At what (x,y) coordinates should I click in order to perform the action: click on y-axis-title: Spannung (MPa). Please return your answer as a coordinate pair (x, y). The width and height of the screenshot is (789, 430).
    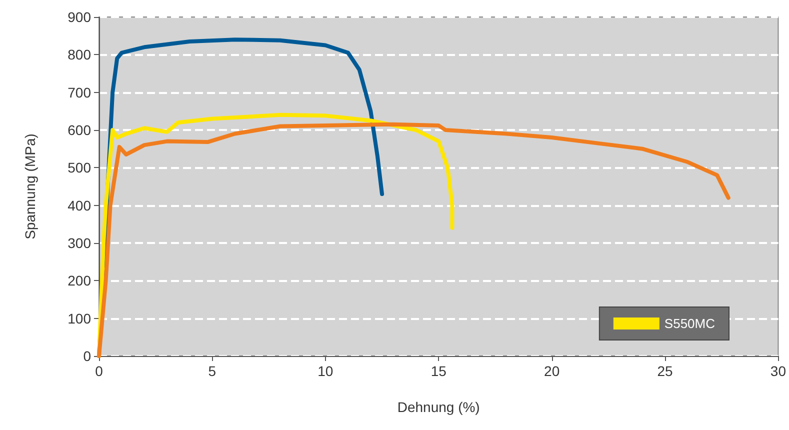
    Looking at the image, I should click on (30, 187).